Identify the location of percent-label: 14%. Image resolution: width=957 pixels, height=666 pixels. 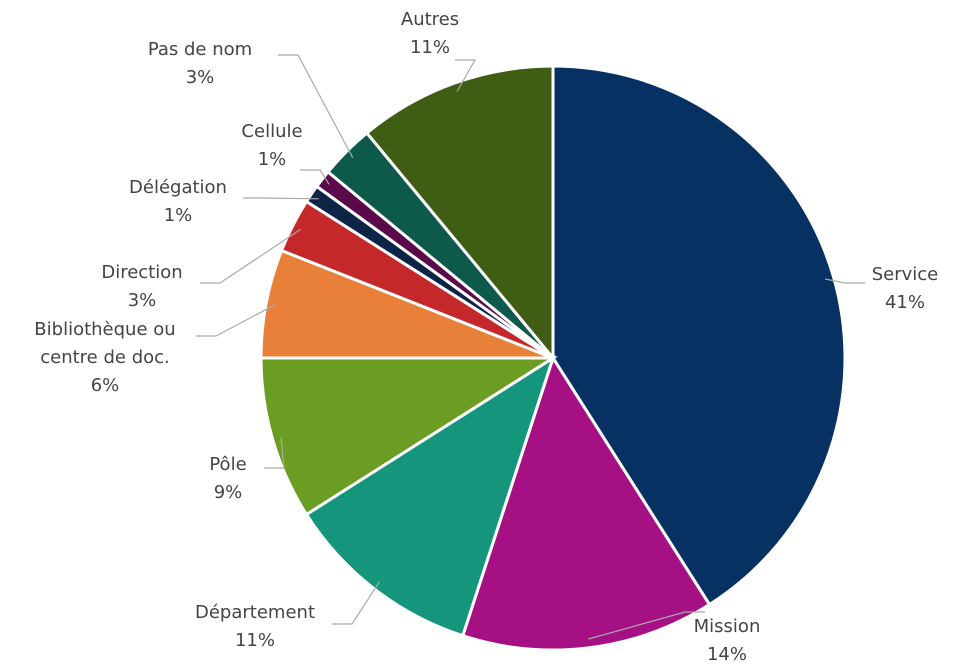
(726, 654).